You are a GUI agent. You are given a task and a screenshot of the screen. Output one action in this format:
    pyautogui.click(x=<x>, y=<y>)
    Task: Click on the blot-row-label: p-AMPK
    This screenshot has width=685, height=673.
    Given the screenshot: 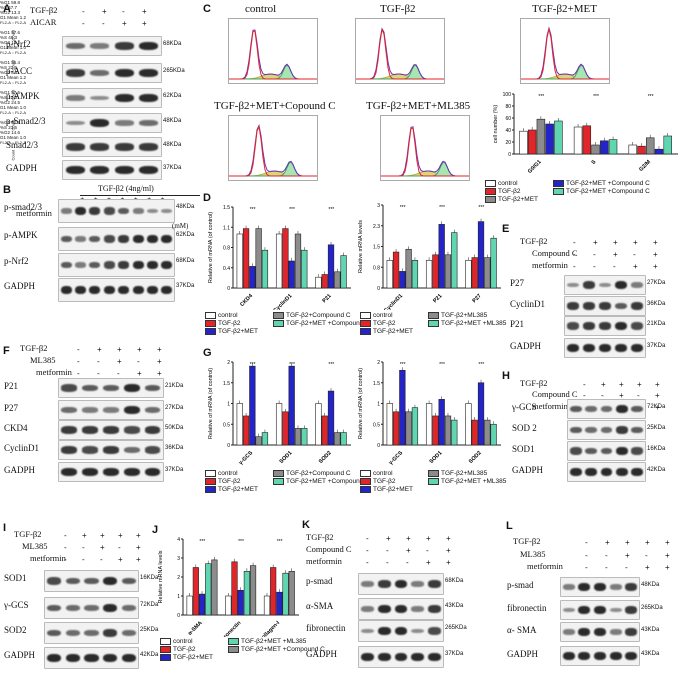 What is the action you would take?
    pyautogui.click(x=23, y=96)
    